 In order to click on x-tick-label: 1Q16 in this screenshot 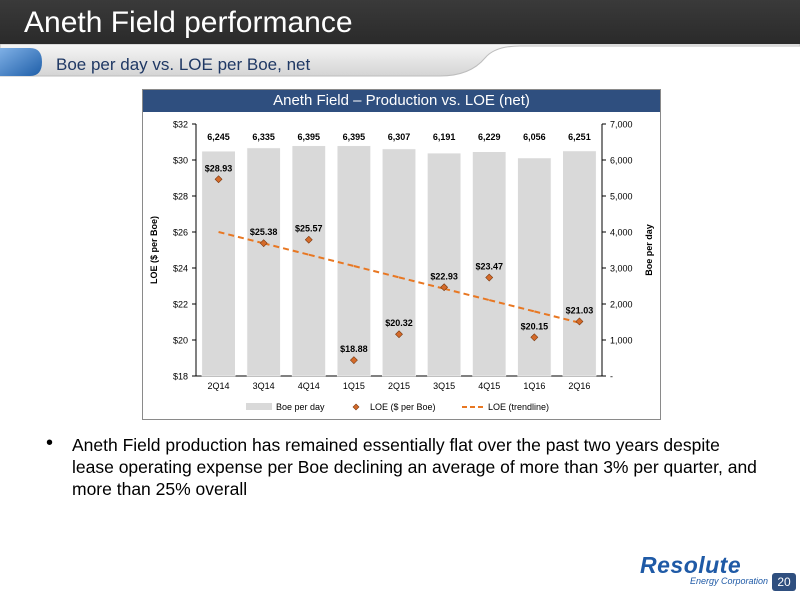, I will do `click(534, 386)`.